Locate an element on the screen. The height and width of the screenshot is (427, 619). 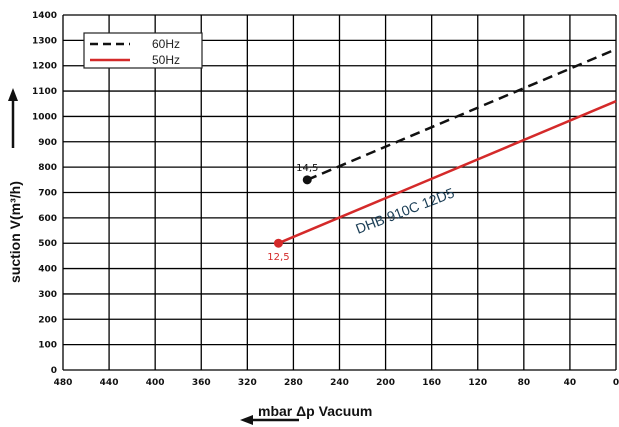
x-tick-label: 320 is located at coordinates (247, 383).